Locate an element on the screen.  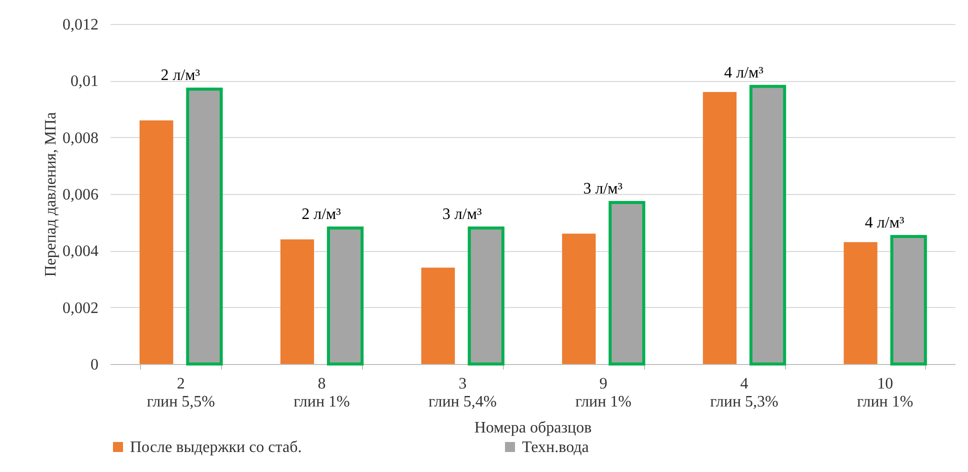
x-tick-label: 9 глин 1% is located at coordinates (603, 393).